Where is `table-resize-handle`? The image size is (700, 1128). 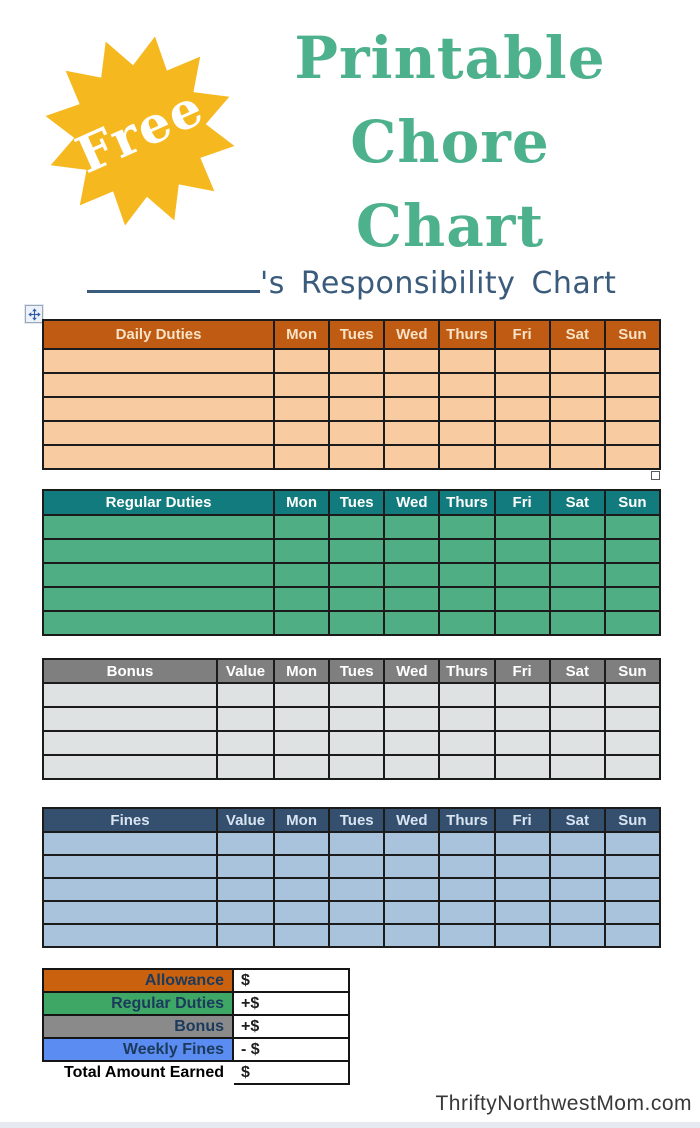
table-resize-handle is located at coordinates (655, 475).